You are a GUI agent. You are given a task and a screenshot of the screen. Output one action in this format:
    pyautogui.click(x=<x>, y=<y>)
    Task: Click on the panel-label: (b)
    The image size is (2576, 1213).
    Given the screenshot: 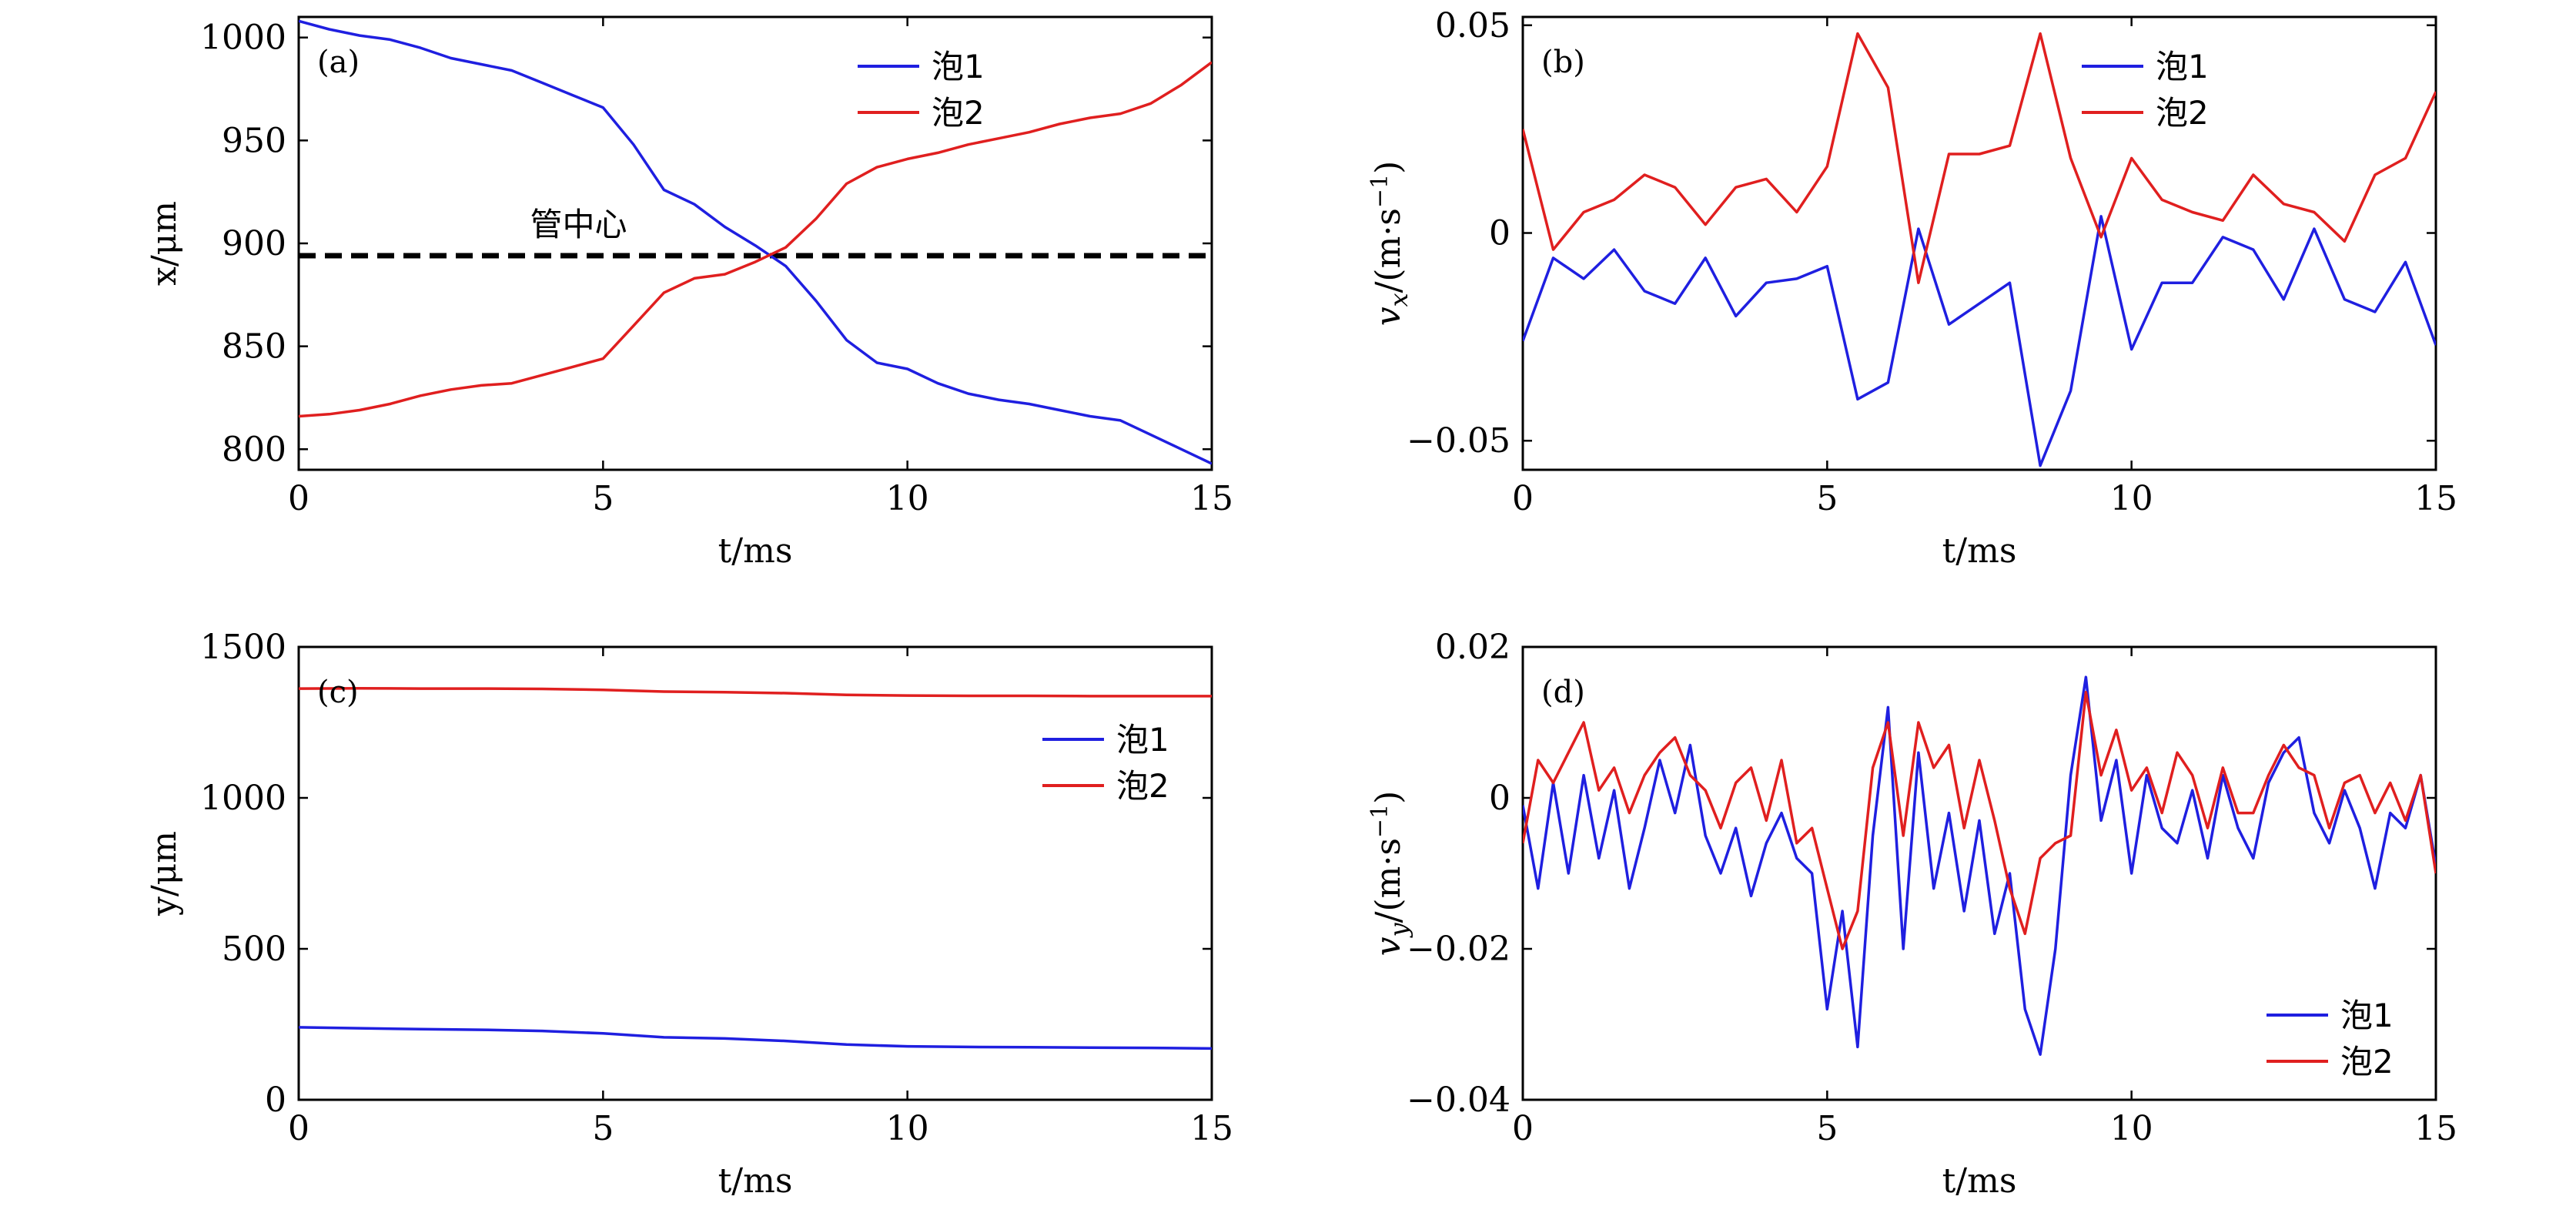 What is the action you would take?
    pyautogui.click(x=1563, y=62)
    